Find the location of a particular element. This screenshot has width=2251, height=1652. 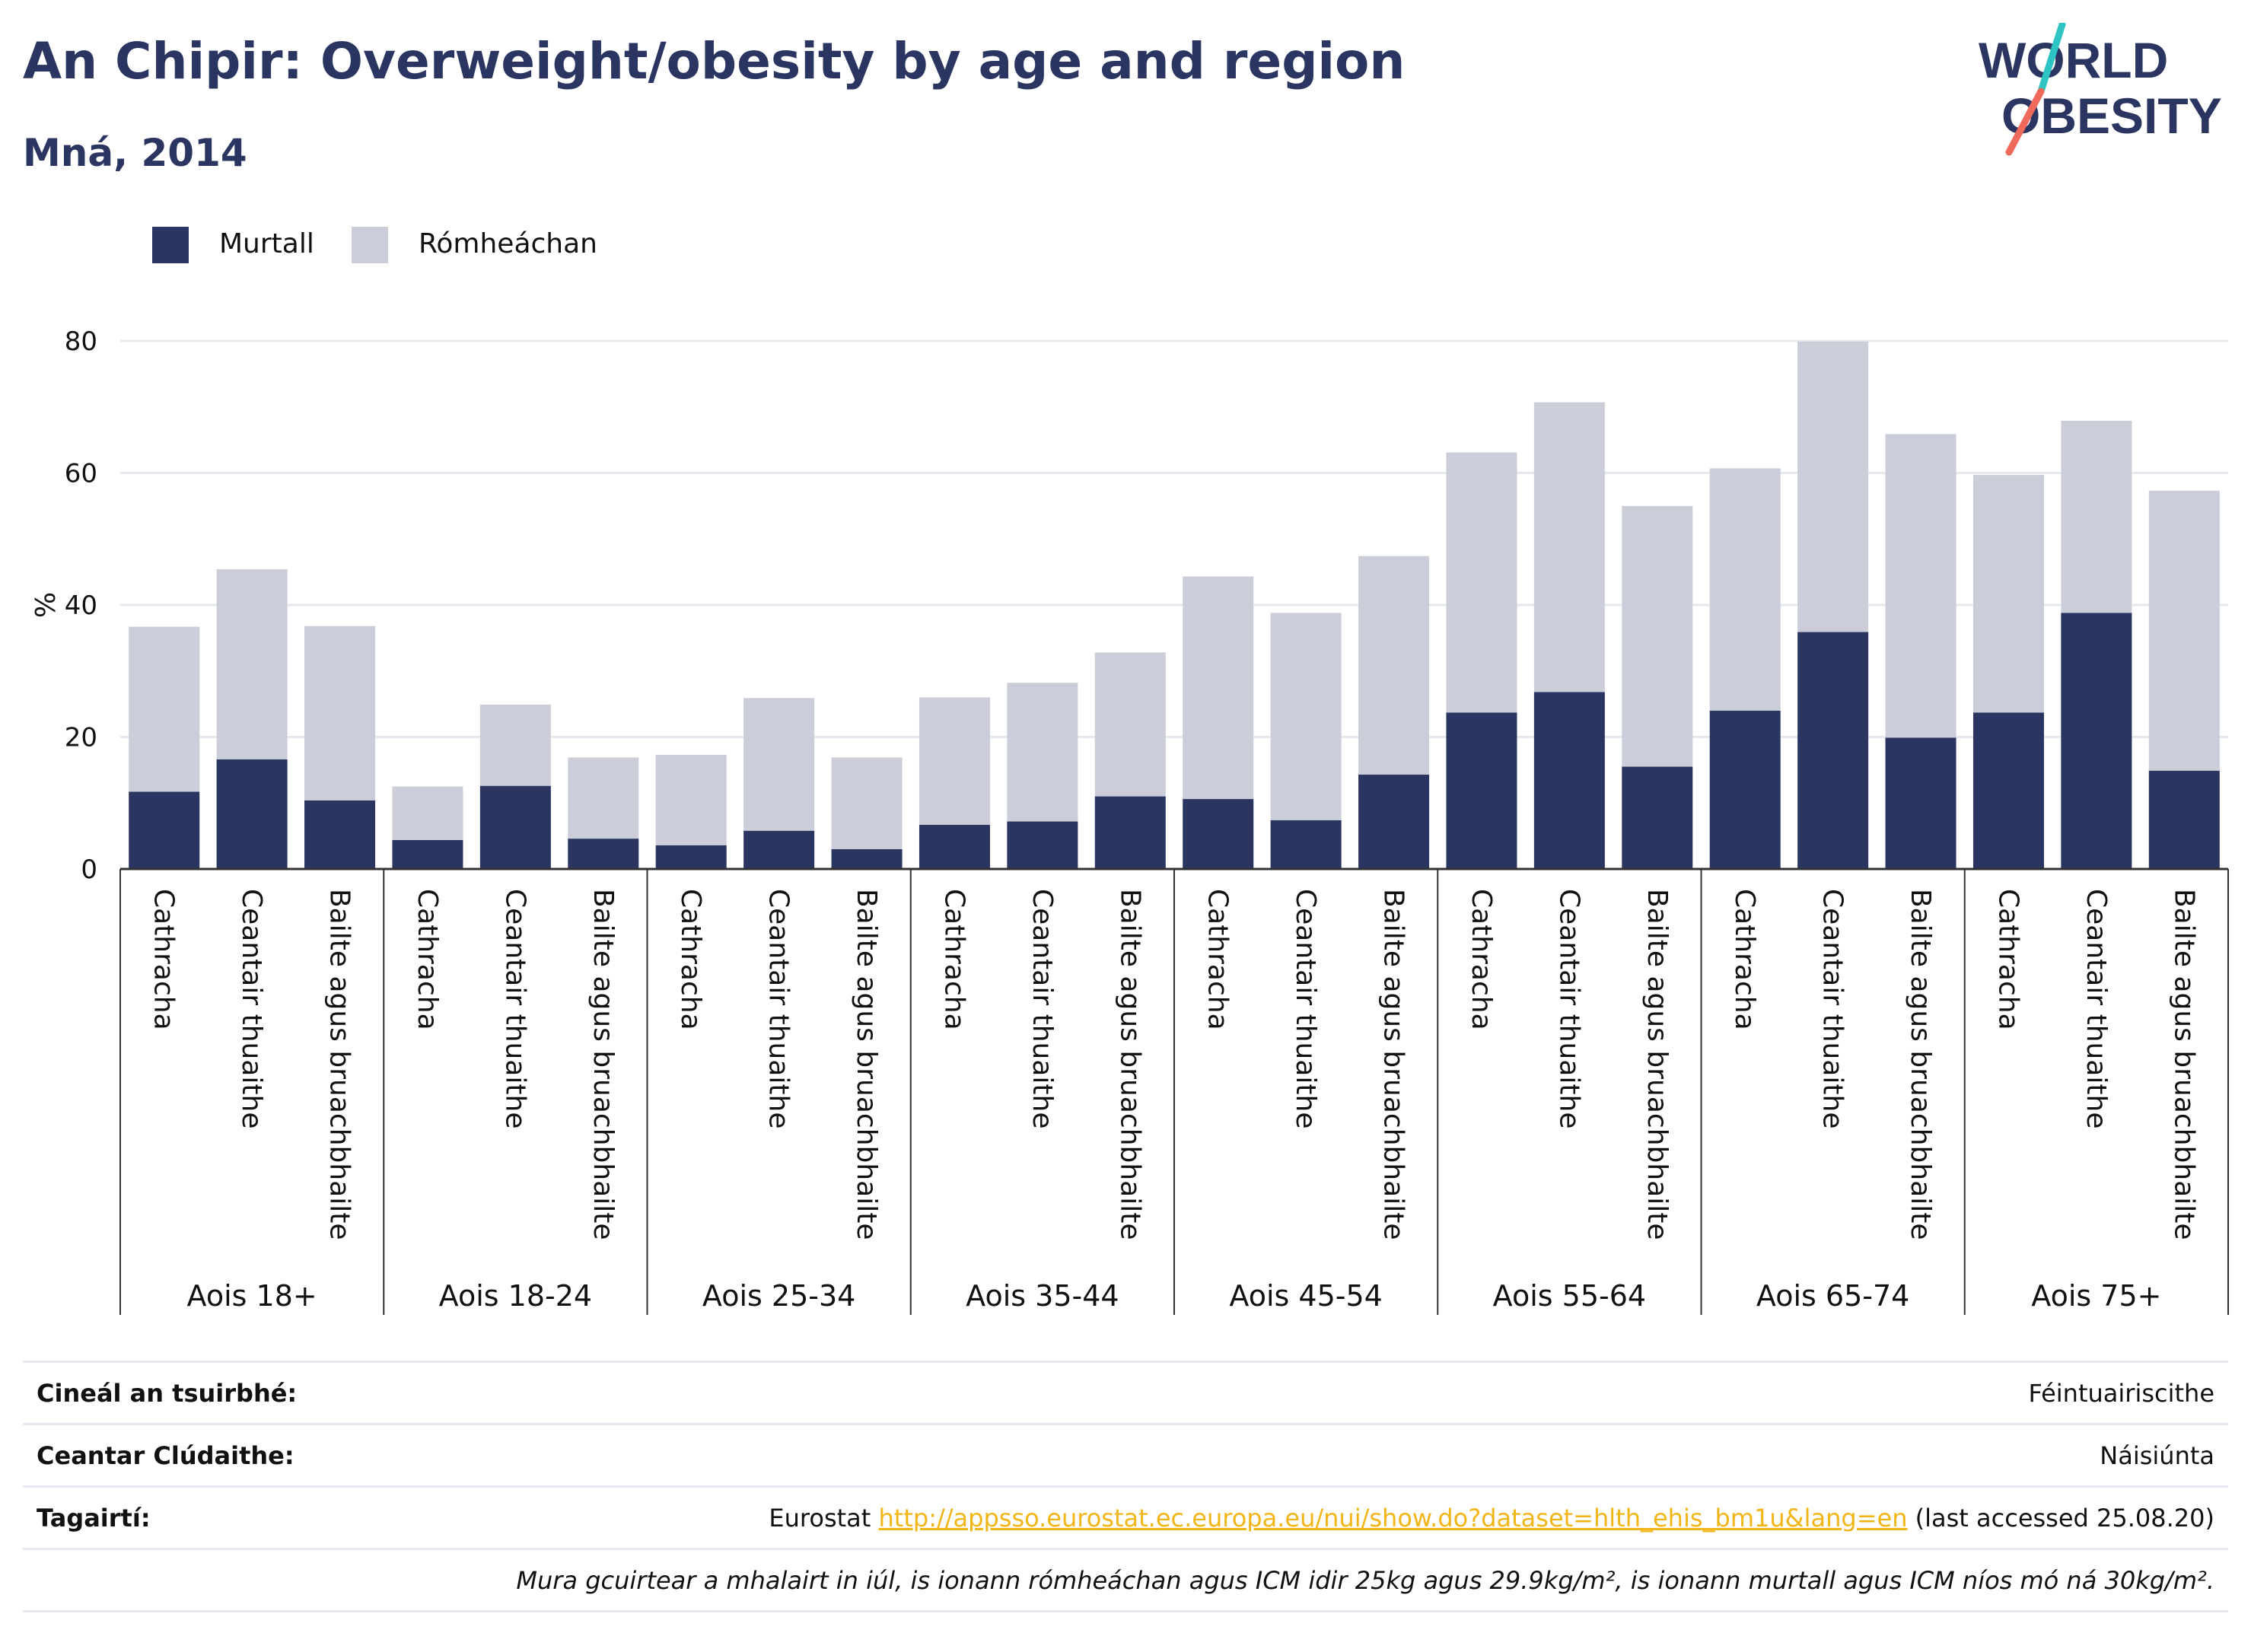

chart-subtitle: Mná, 2014 is located at coordinates (135, 153).